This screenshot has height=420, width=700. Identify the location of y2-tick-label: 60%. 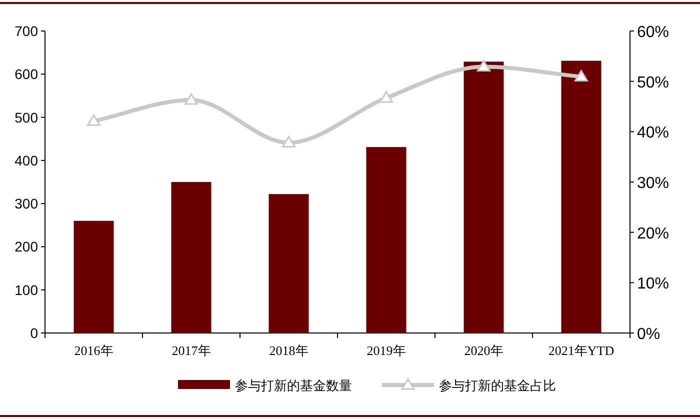
(653, 32).